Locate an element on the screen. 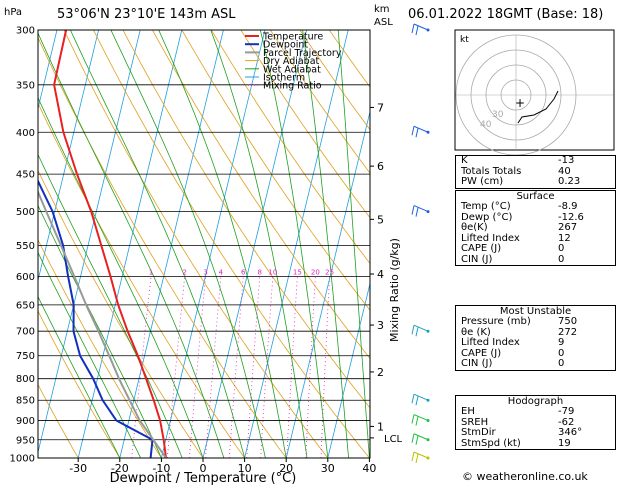 The image size is (629, 486). index-value: 40 is located at coordinates (564, 171).